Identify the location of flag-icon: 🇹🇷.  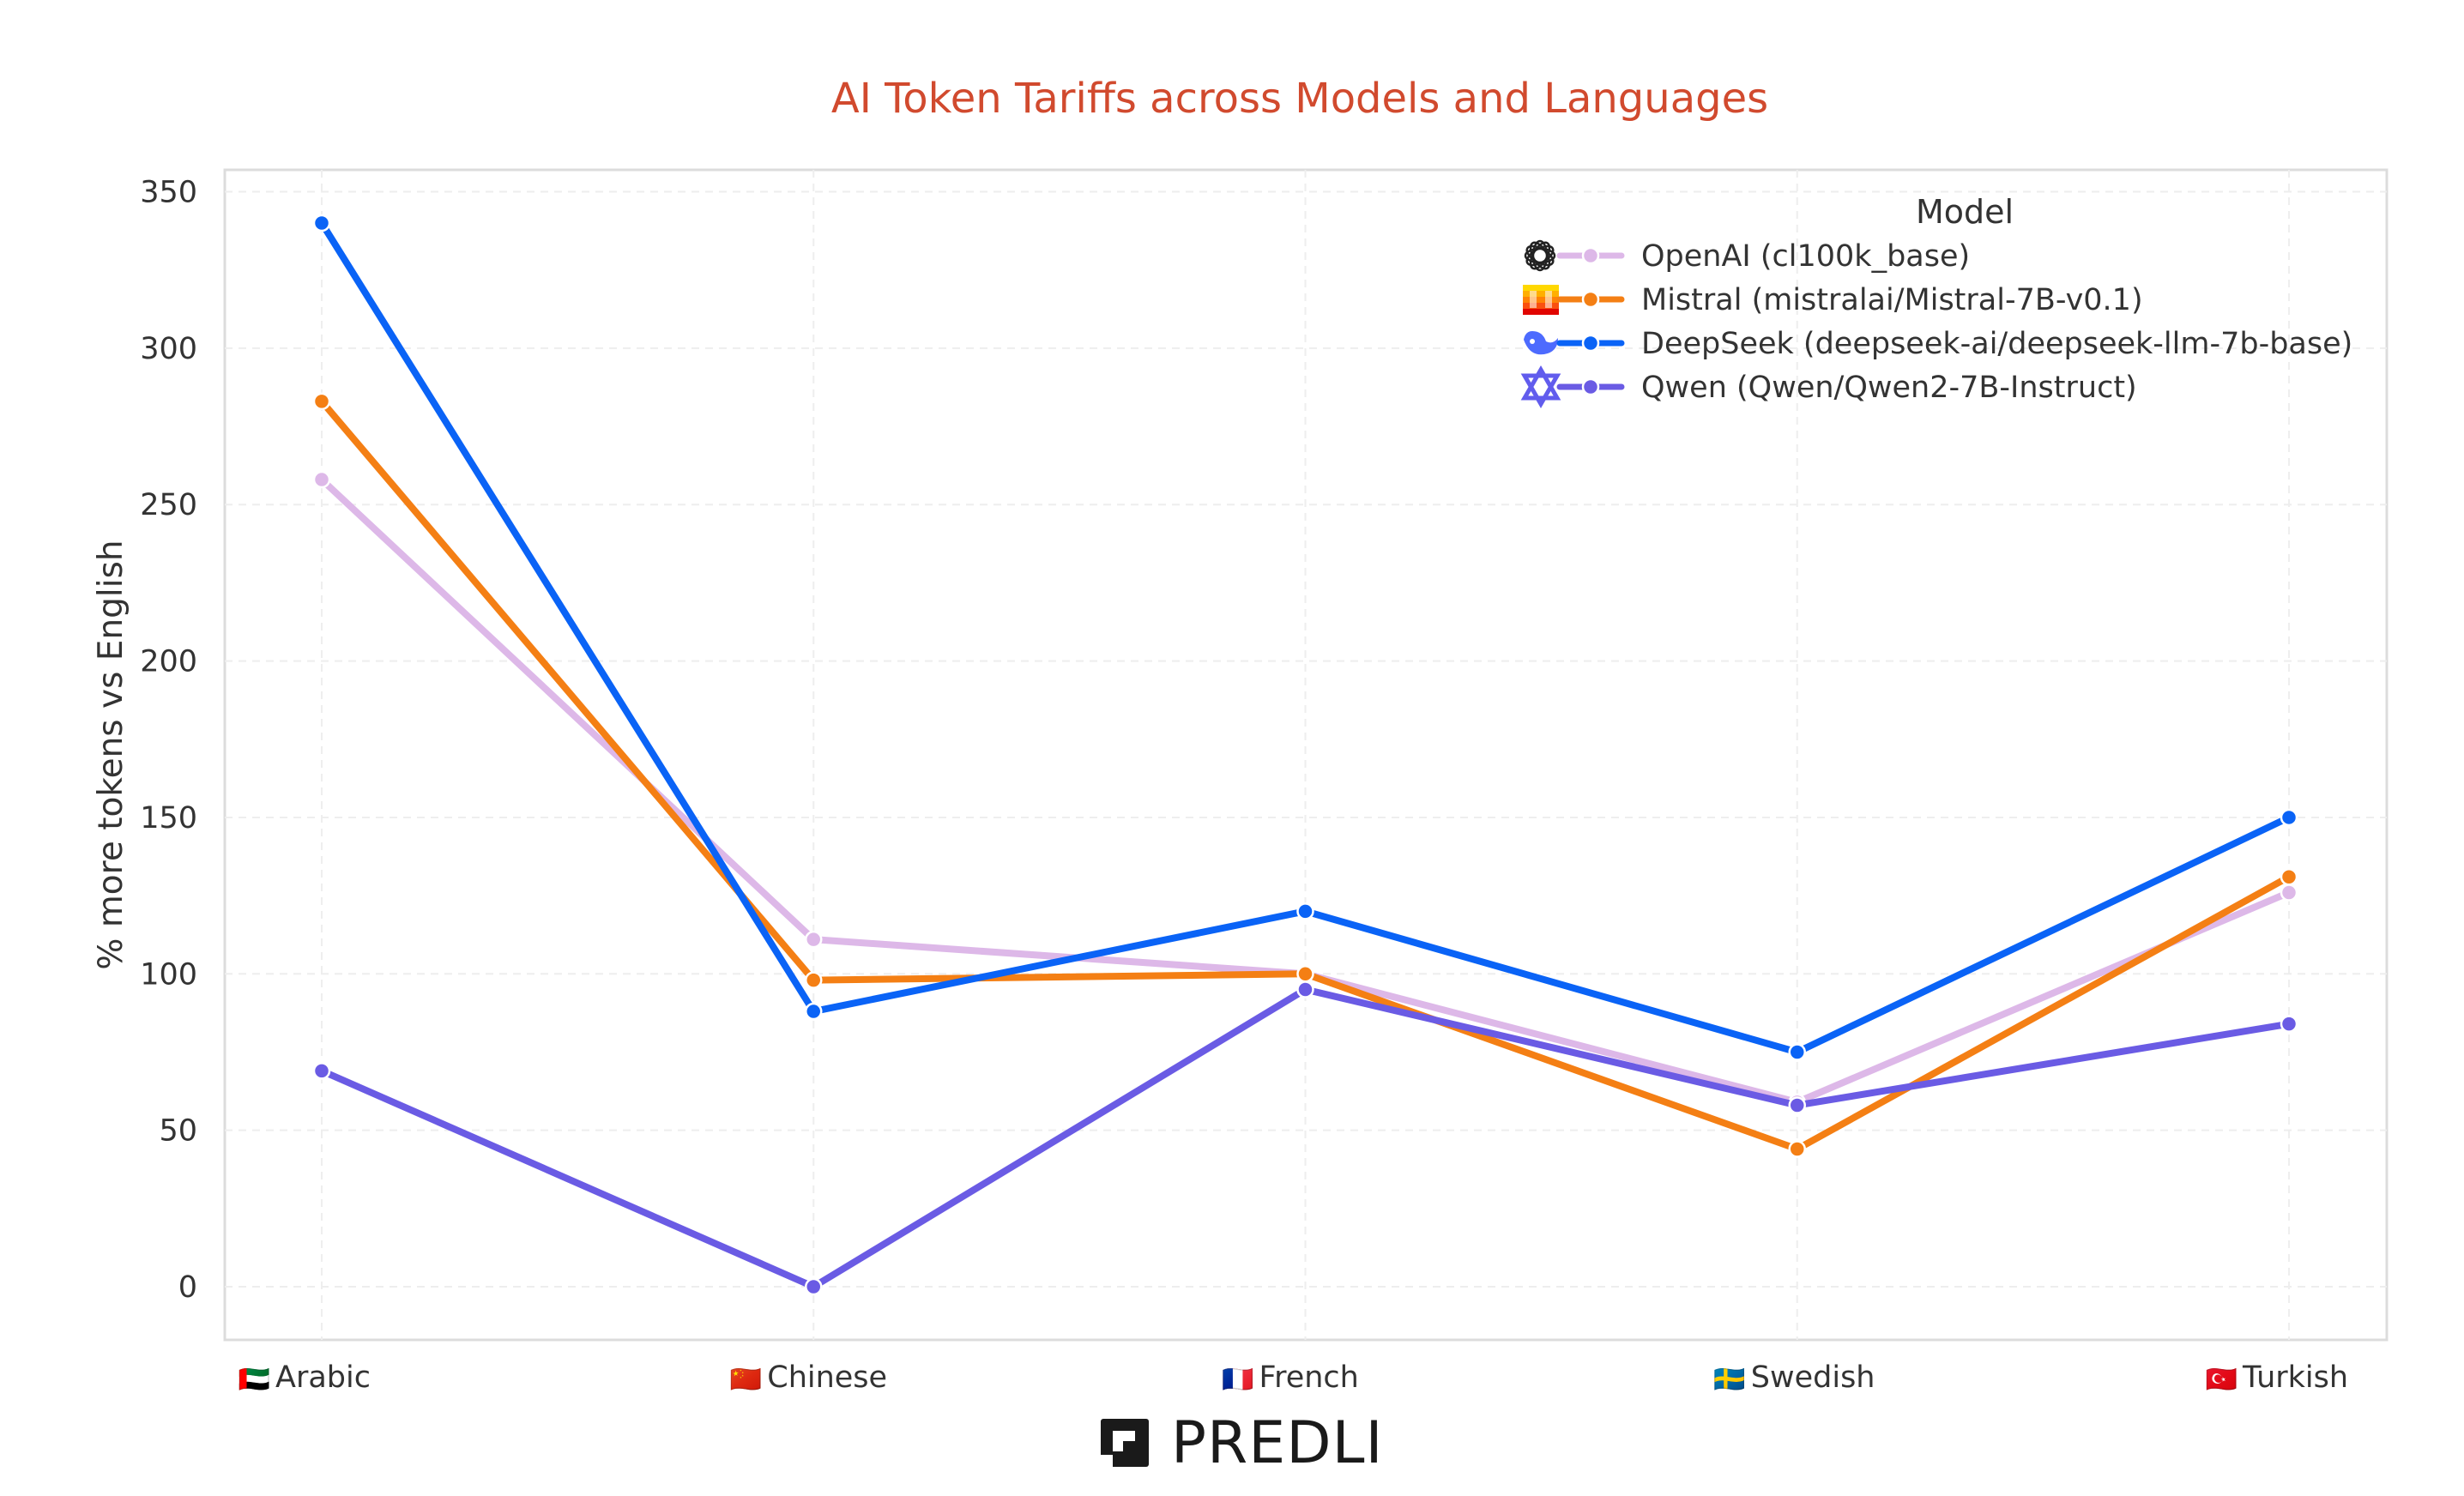
(2222, 1380).